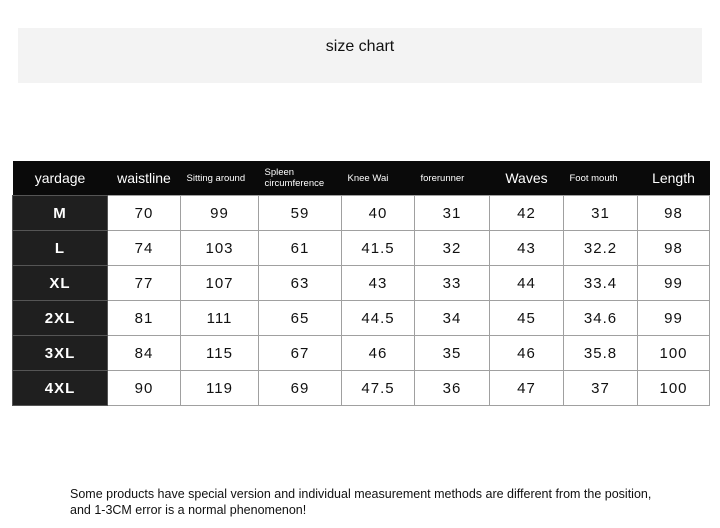 This screenshot has height=528, width=720. Describe the element at coordinates (219, 388) in the screenshot. I see `measurement-cell: 119` at that location.